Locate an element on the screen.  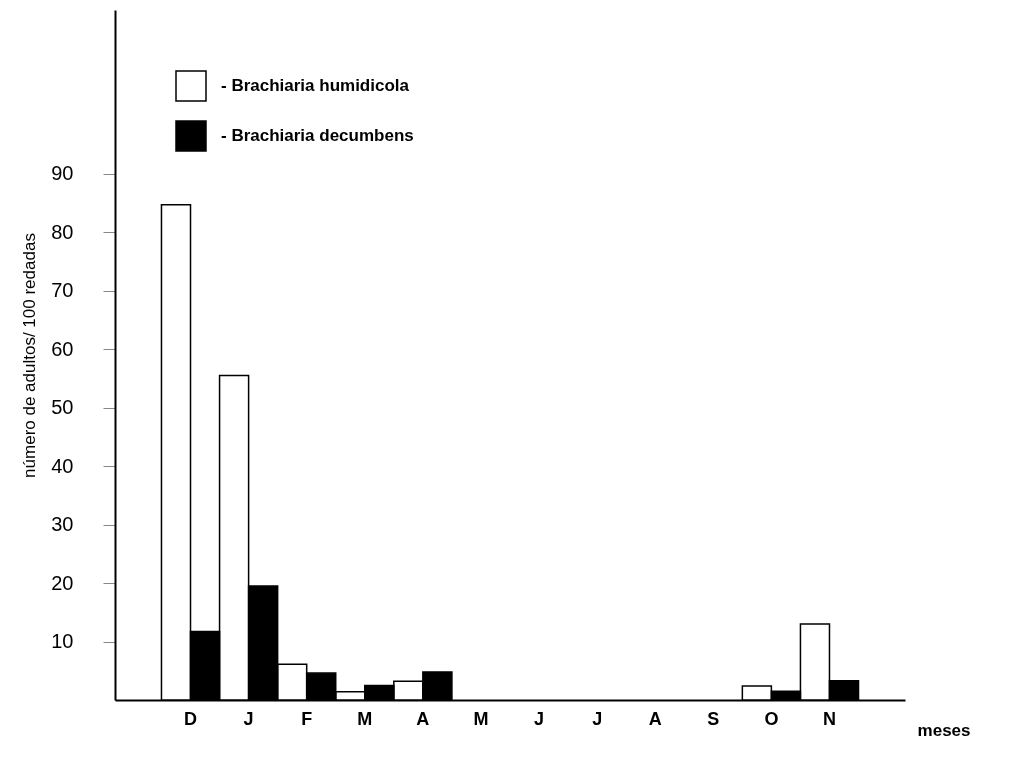
x-tick-label: S is located at coordinates (713, 718).